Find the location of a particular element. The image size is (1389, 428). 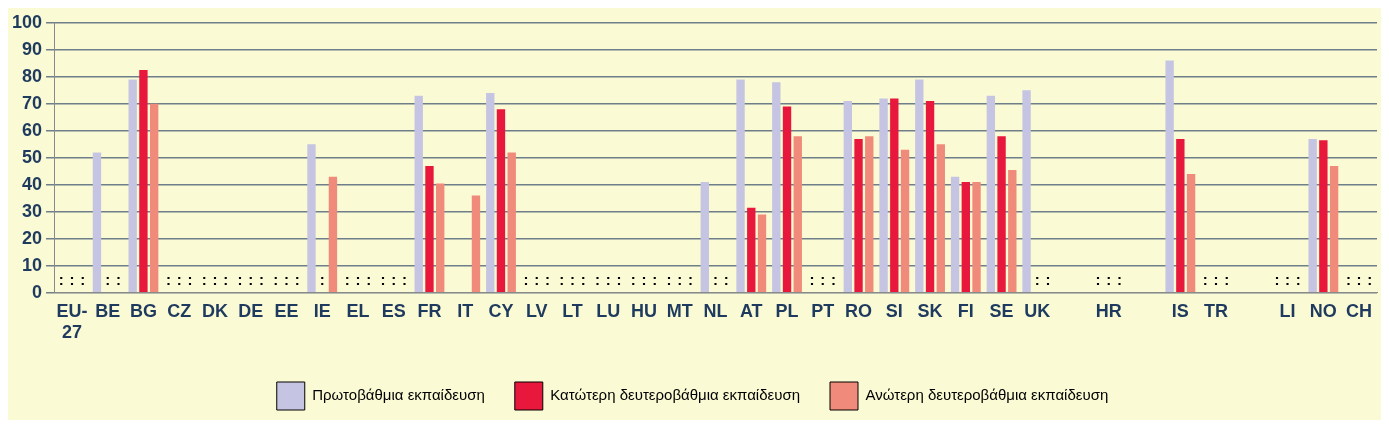

legend-label: Ανώτερη δευτεροβάθμια εκπαίδευση is located at coordinates (987, 395).